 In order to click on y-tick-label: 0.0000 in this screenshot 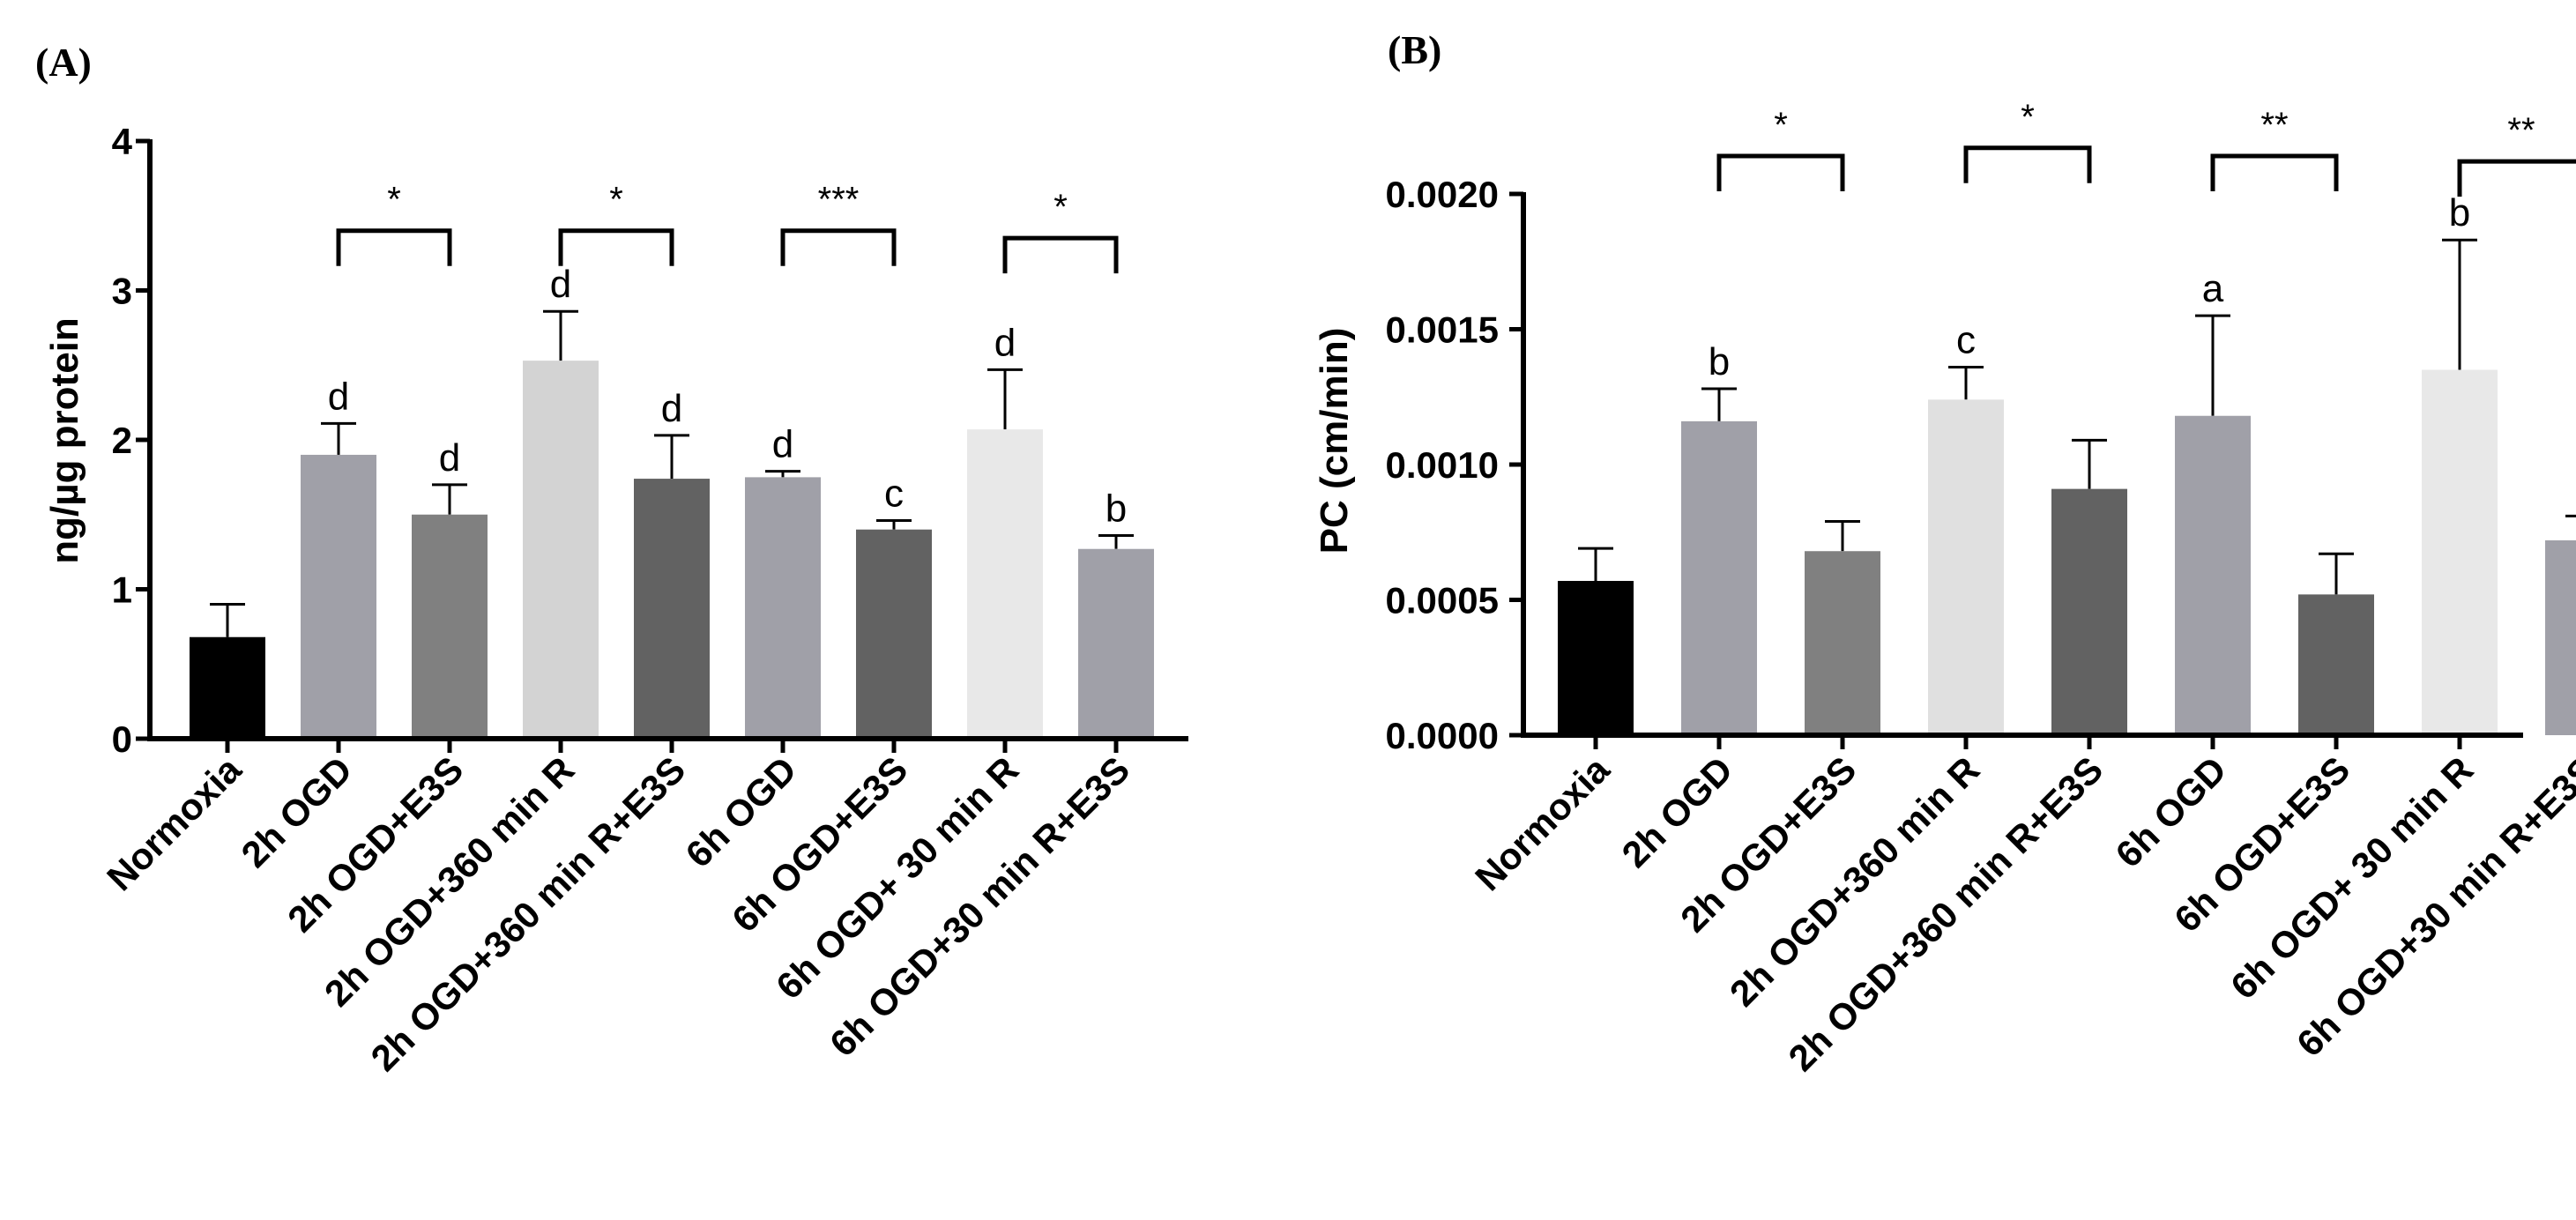, I will do `click(1442, 736)`.